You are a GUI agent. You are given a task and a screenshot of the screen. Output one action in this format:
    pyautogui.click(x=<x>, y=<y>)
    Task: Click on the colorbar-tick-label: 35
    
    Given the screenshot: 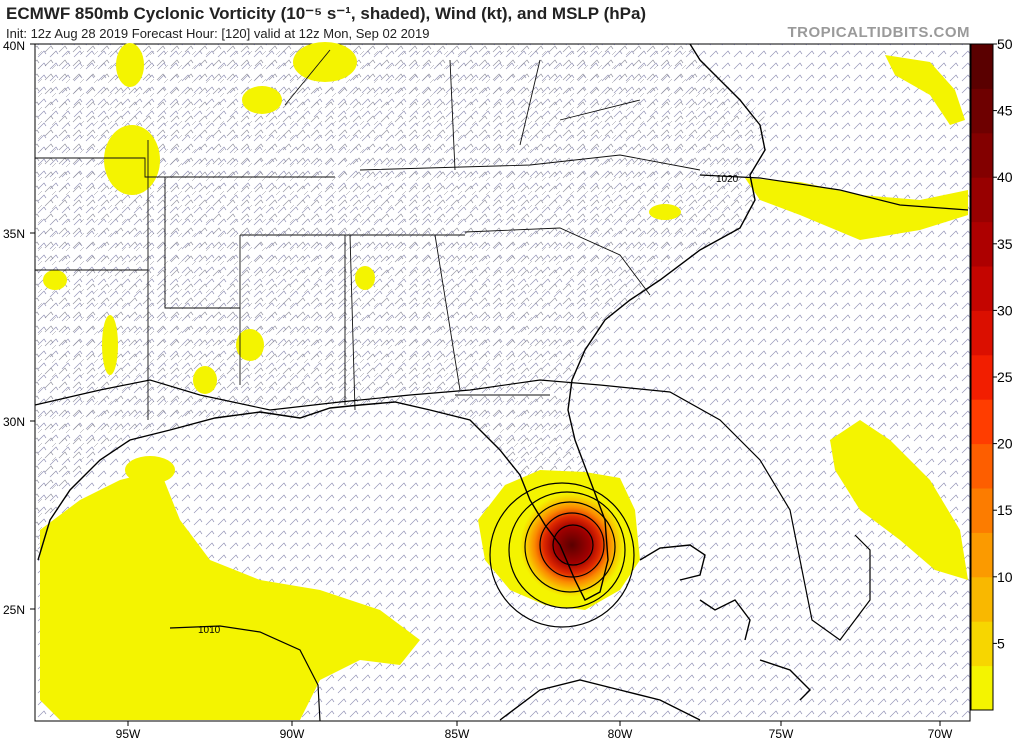 What is the action you would take?
    pyautogui.click(x=1005, y=244)
    